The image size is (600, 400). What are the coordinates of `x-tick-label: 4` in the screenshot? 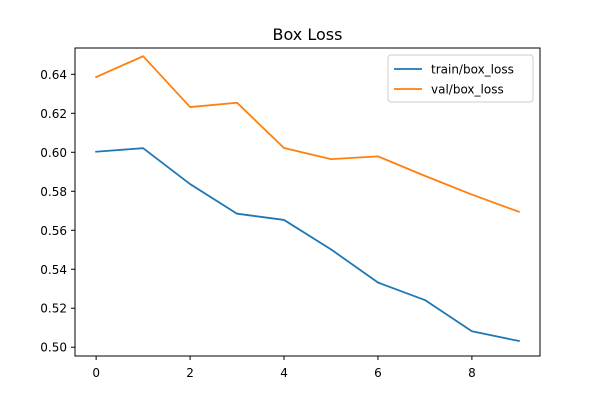 It's located at (284, 373).